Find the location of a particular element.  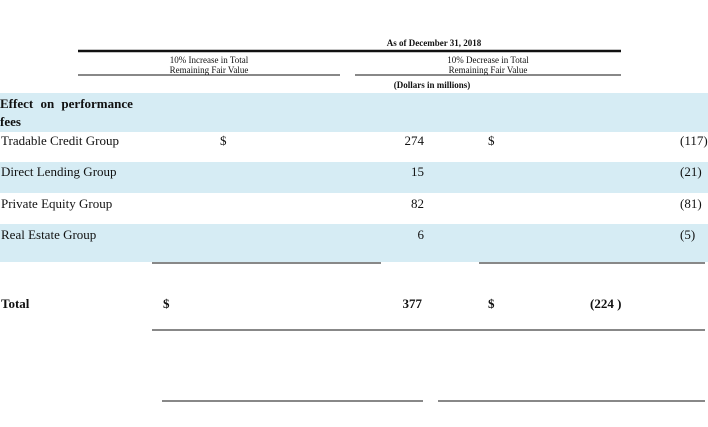

cell: (117) is located at coordinates (694, 140).